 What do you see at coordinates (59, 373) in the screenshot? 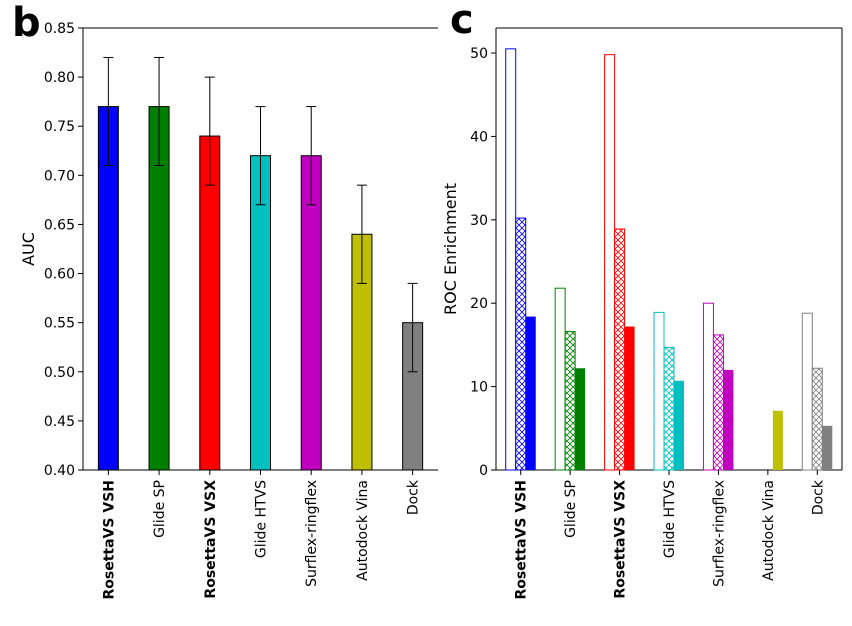
I see `y-tick-label: 0.50` at bounding box center [59, 373].